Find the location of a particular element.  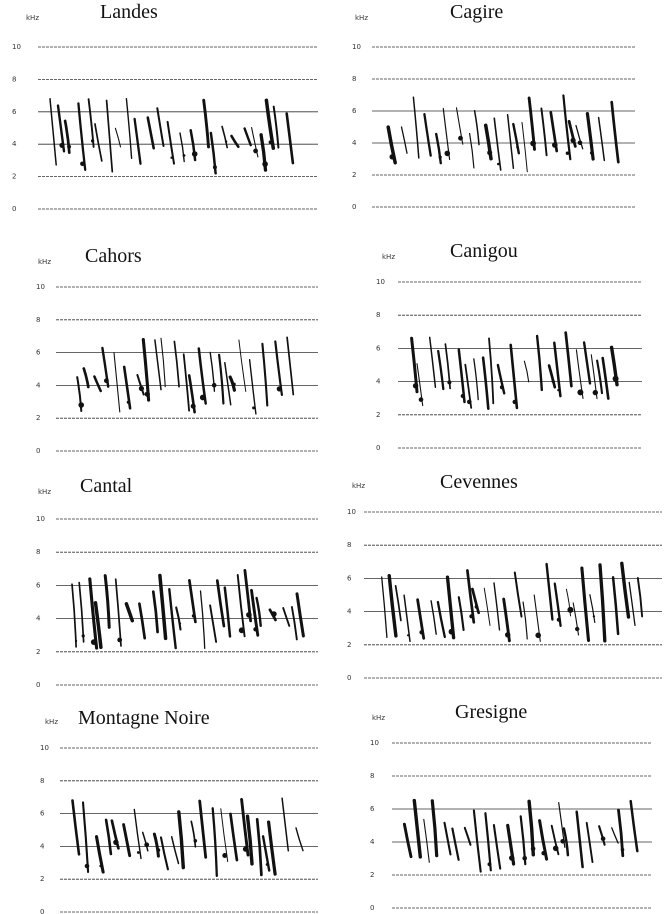

y-tick-label: 2 is located at coordinates (42, 879).